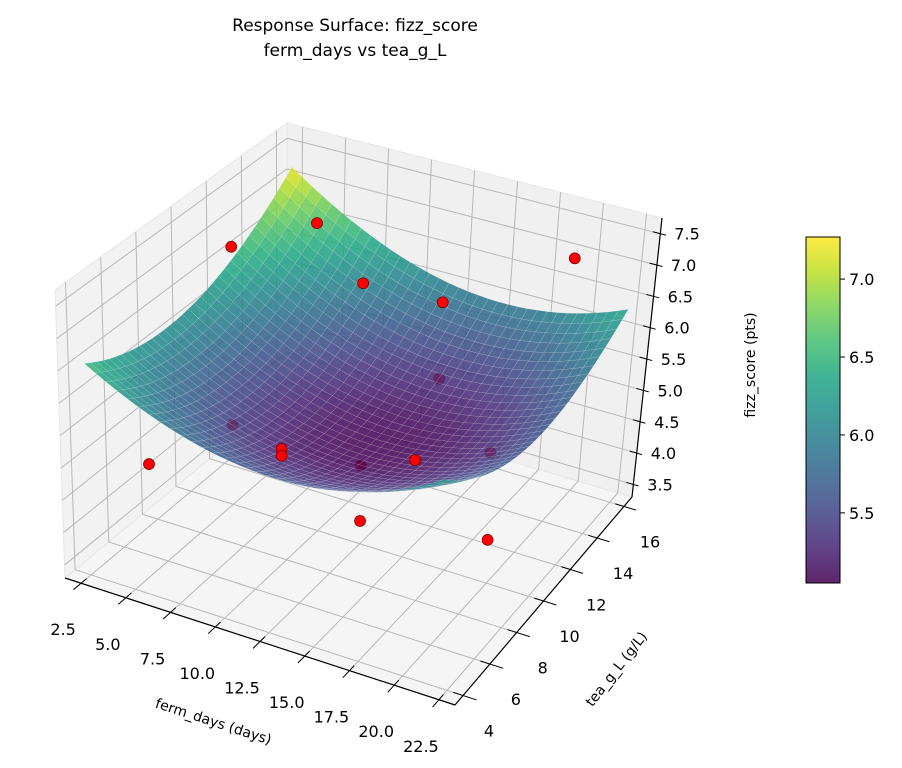 This screenshot has height=768, width=902. What do you see at coordinates (197, 673) in the screenshot?
I see `x-tick-label: 10.0` at bounding box center [197, 673].